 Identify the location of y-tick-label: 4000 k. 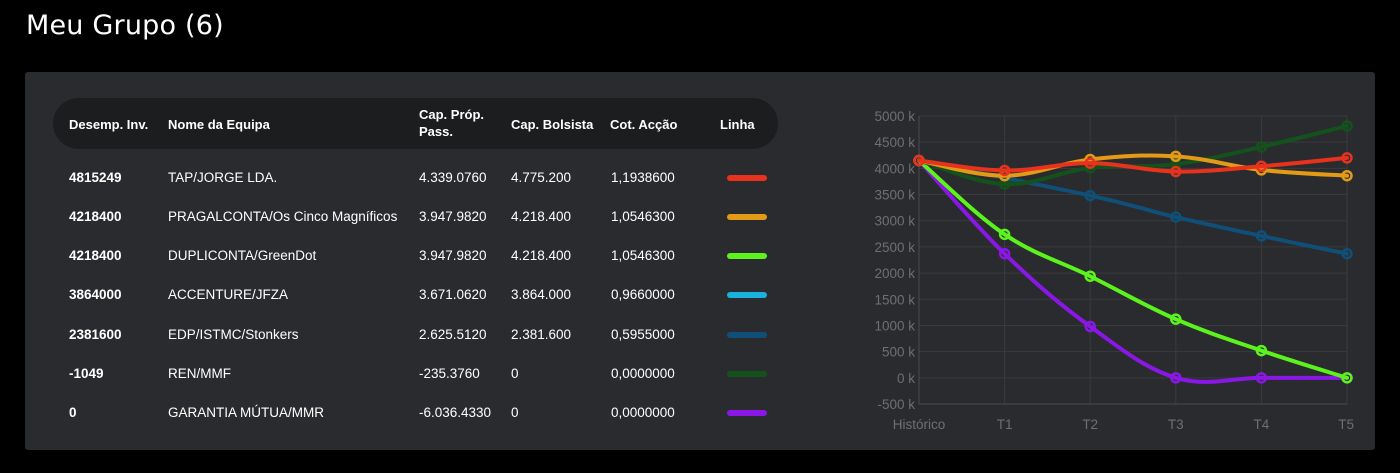
(894, 168).